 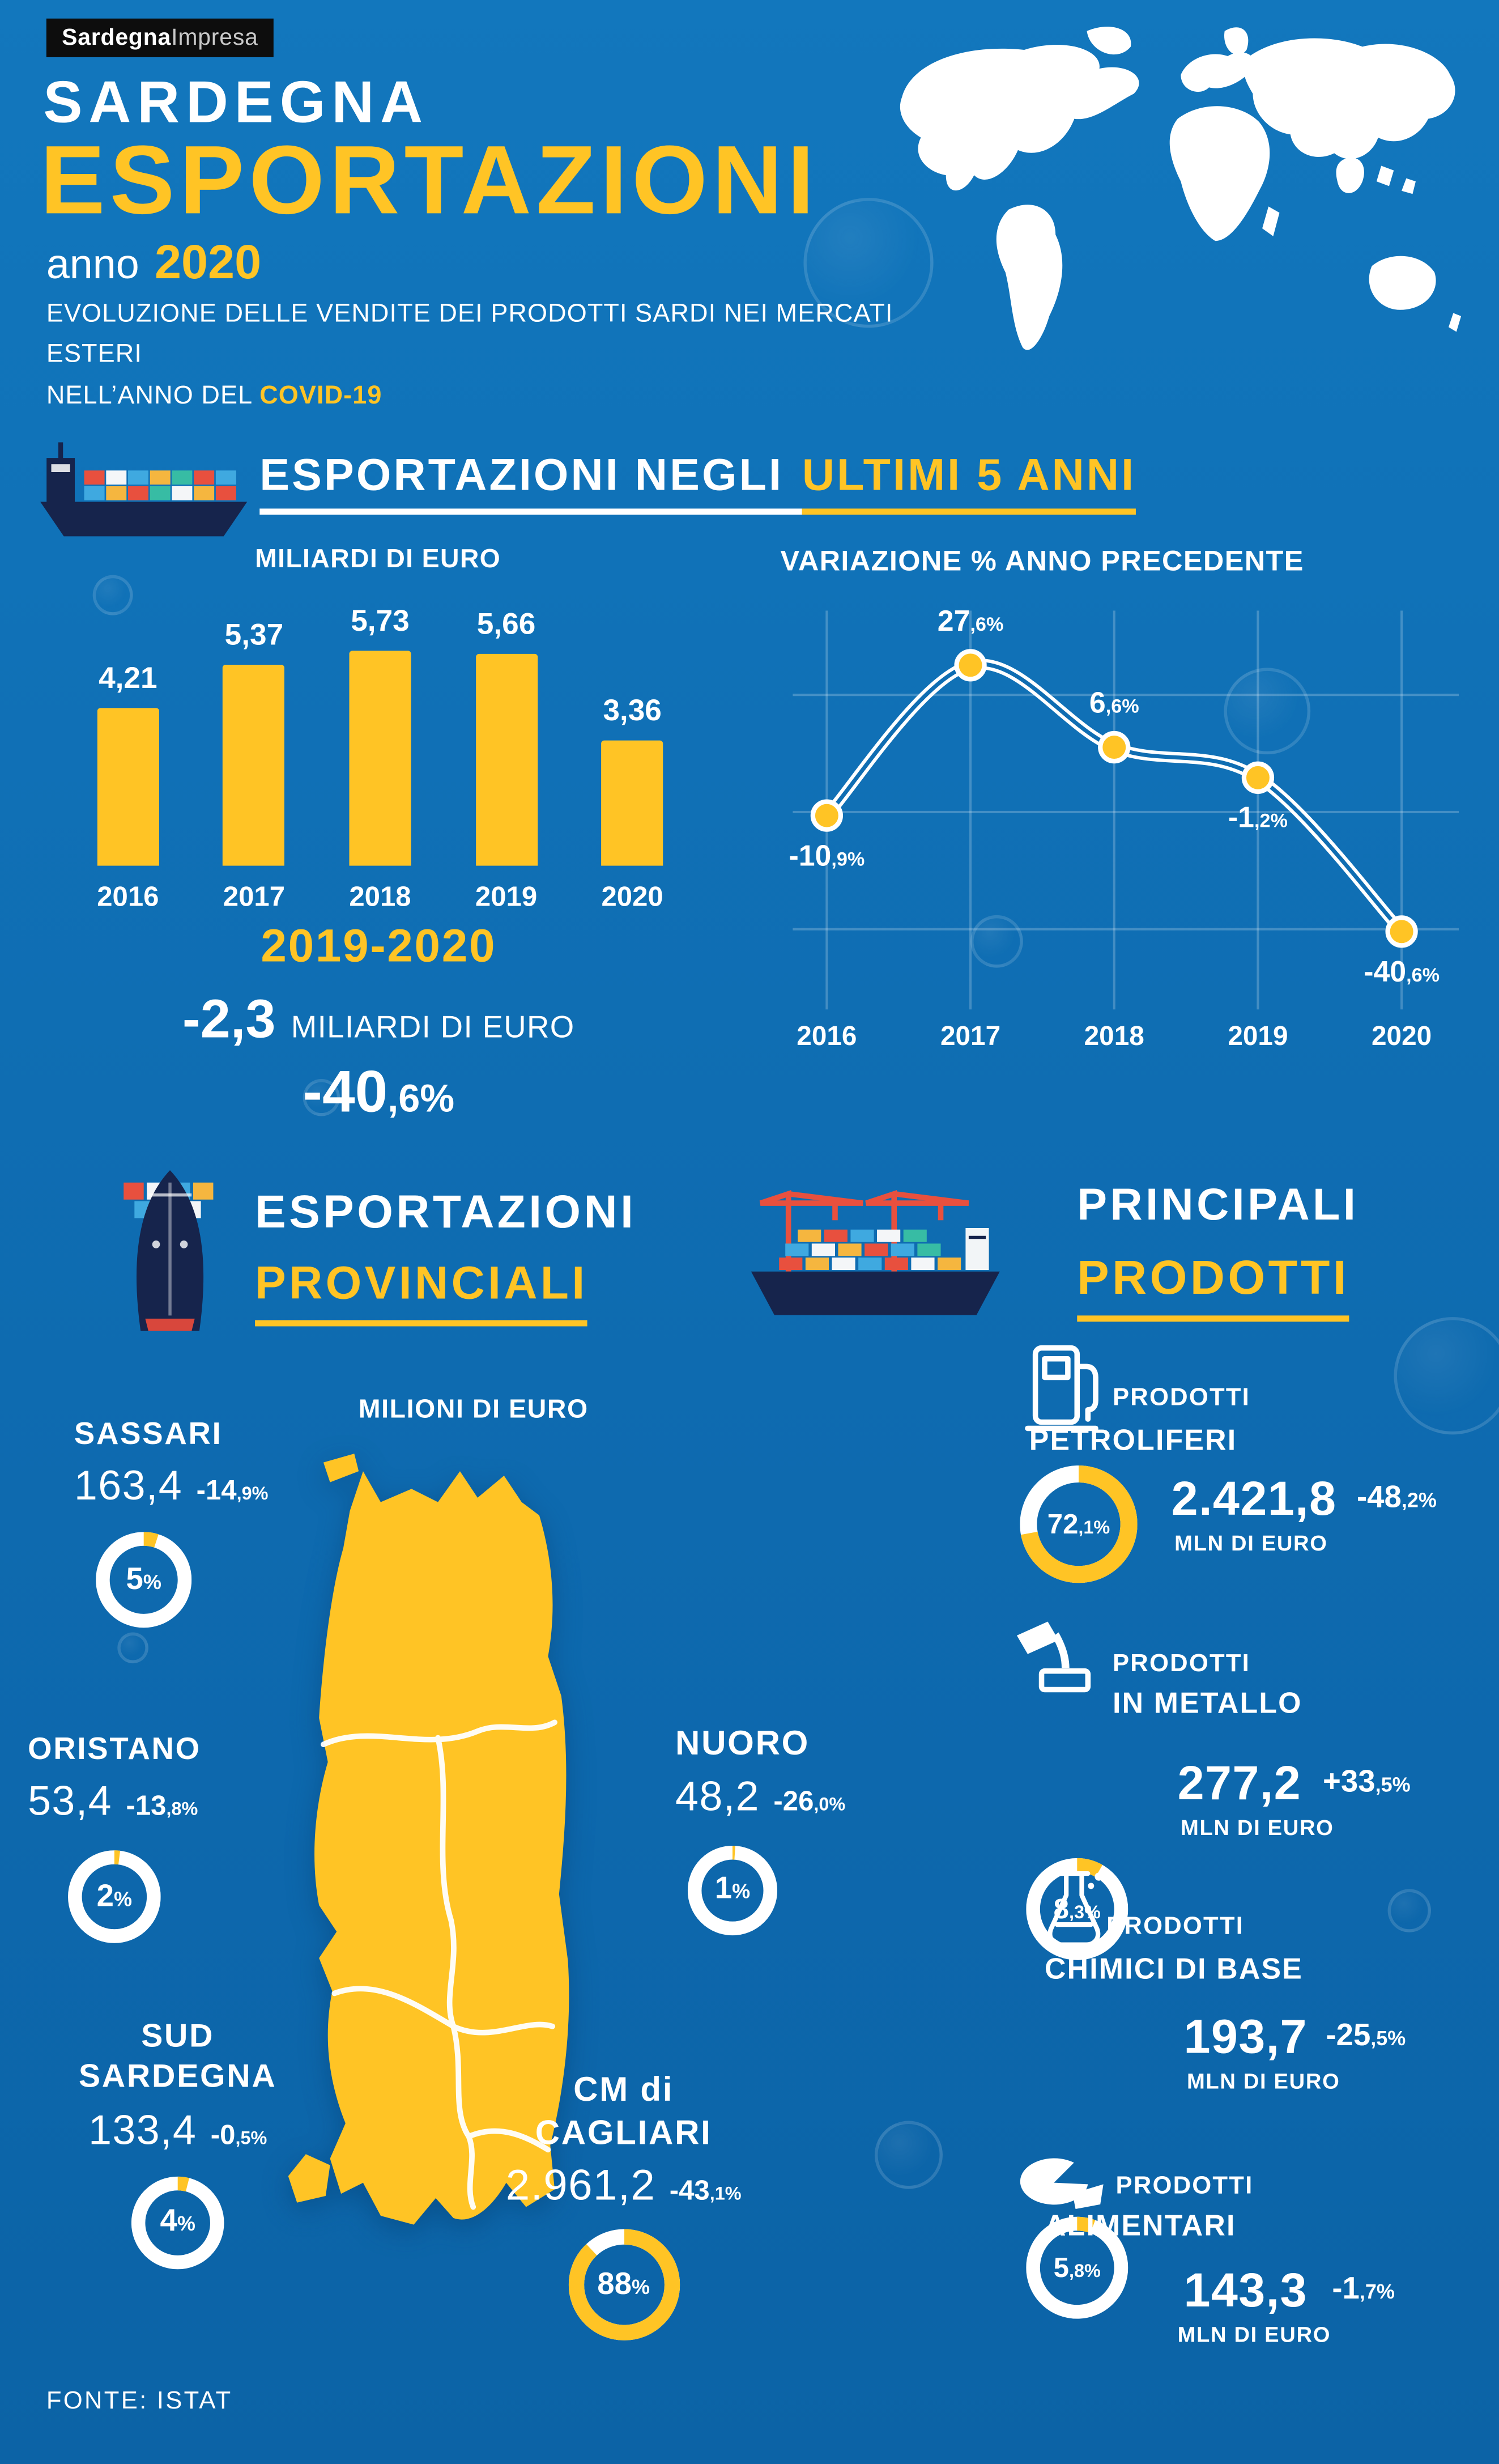 What do you see at coordinates (92, 264) in the screenshot?
I see `year-prefix: anno` at bounding box center [92, 264].